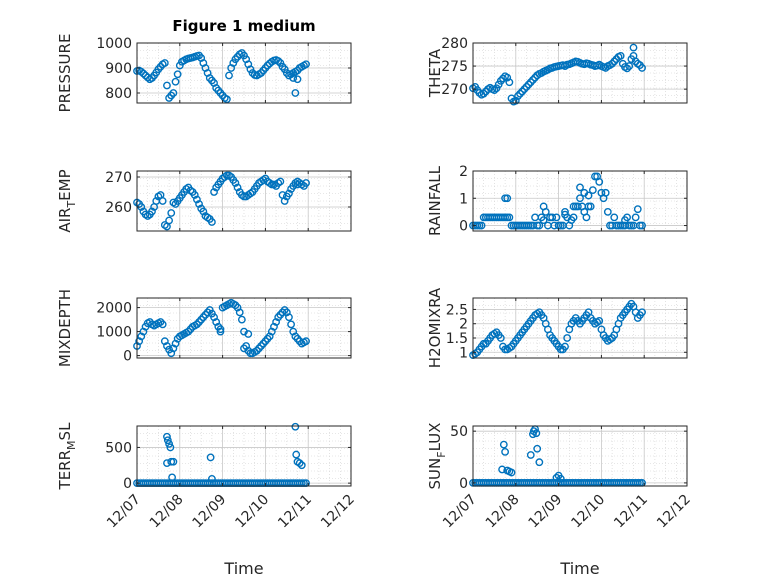 The height and width of the screenshot is (583, 778). Describe the element at coordinates (114, 44) in the screenshot. I see `pressure-y-tick-label: 1000` at that location.